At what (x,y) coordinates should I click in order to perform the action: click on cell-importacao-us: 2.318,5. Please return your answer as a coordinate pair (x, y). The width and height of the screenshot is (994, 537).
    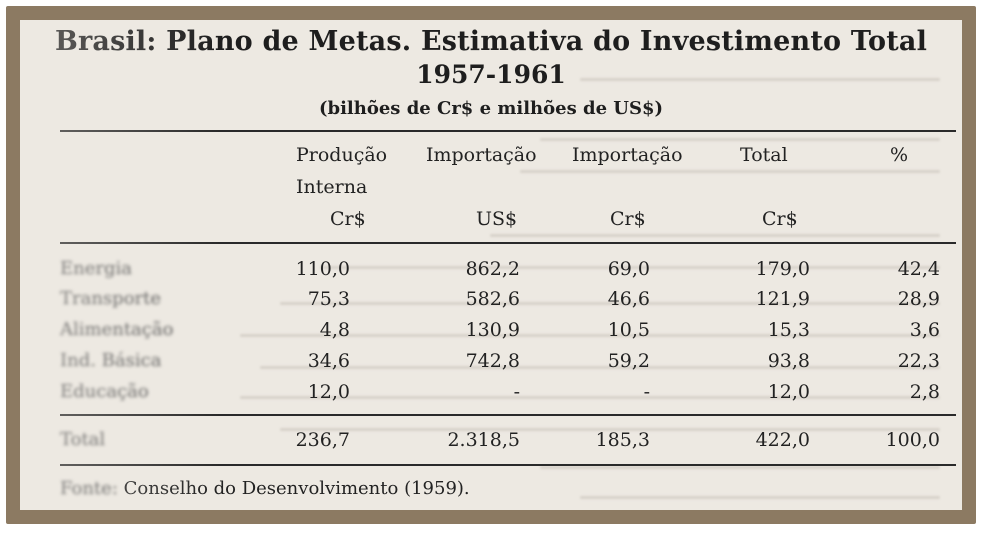
    Looking at the image, I should click on (483, 440).